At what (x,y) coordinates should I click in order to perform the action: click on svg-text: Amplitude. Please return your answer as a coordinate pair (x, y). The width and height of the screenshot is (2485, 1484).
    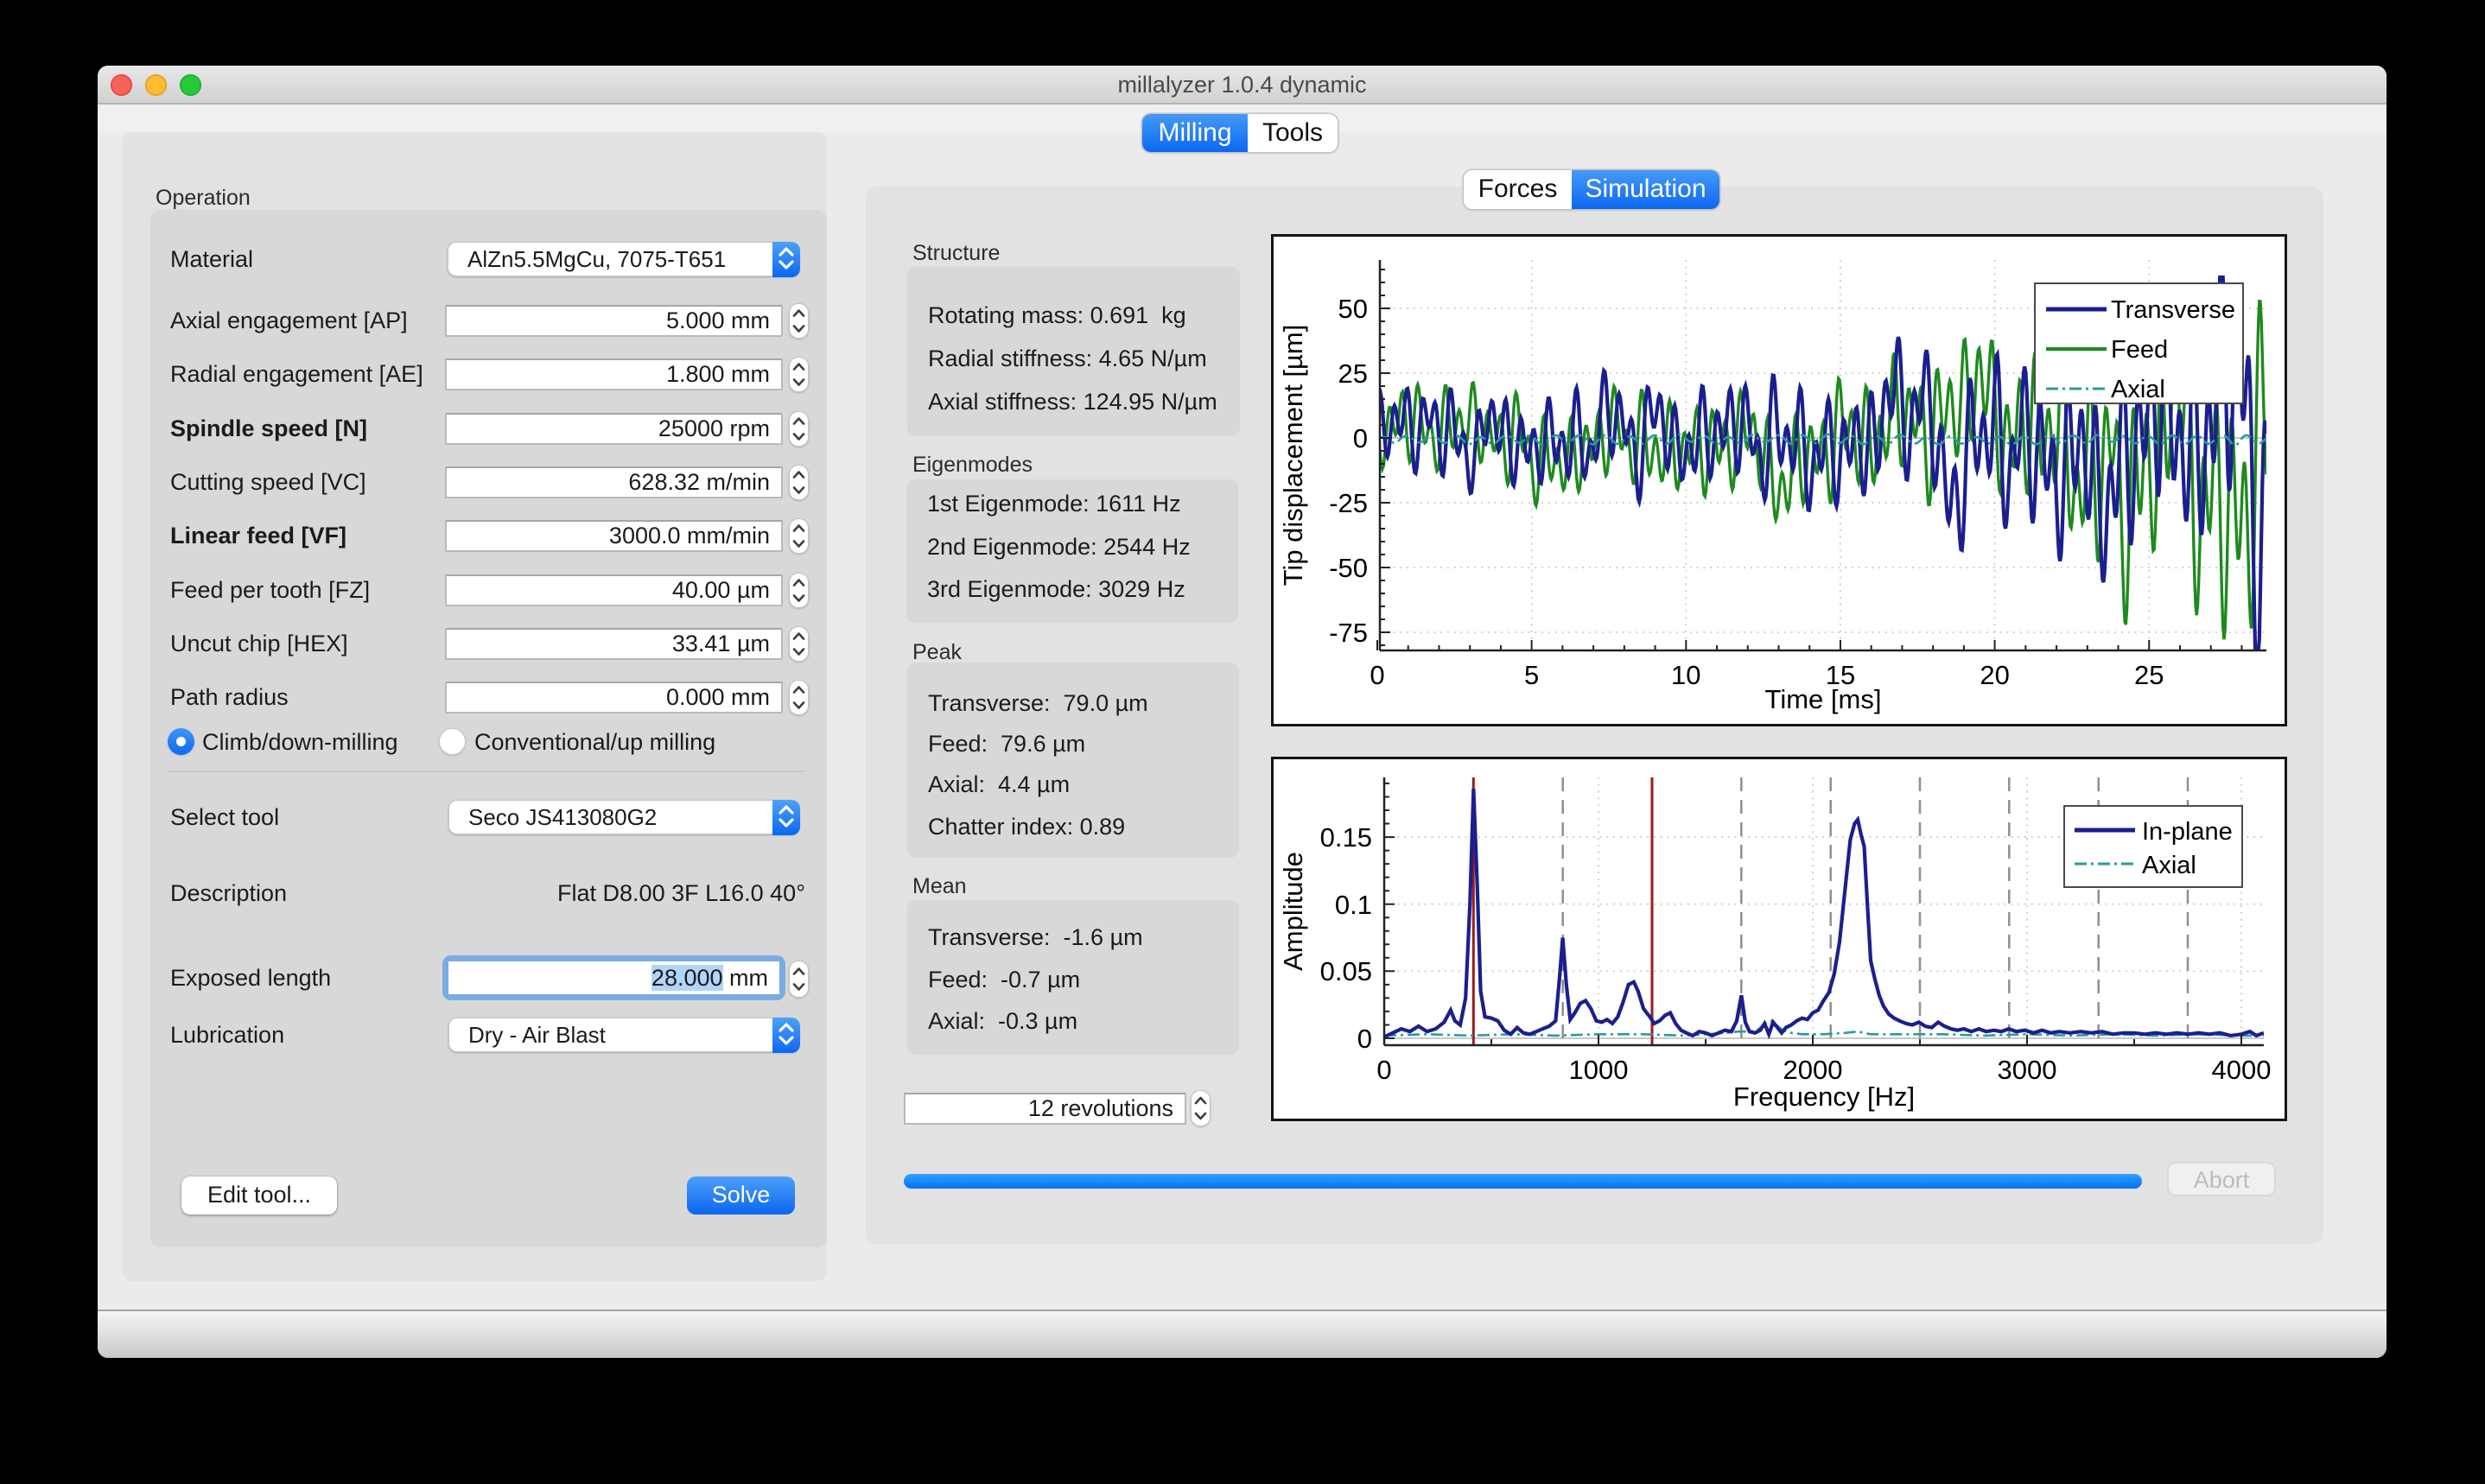
    Looking at the image, I should click on (1293, 911).